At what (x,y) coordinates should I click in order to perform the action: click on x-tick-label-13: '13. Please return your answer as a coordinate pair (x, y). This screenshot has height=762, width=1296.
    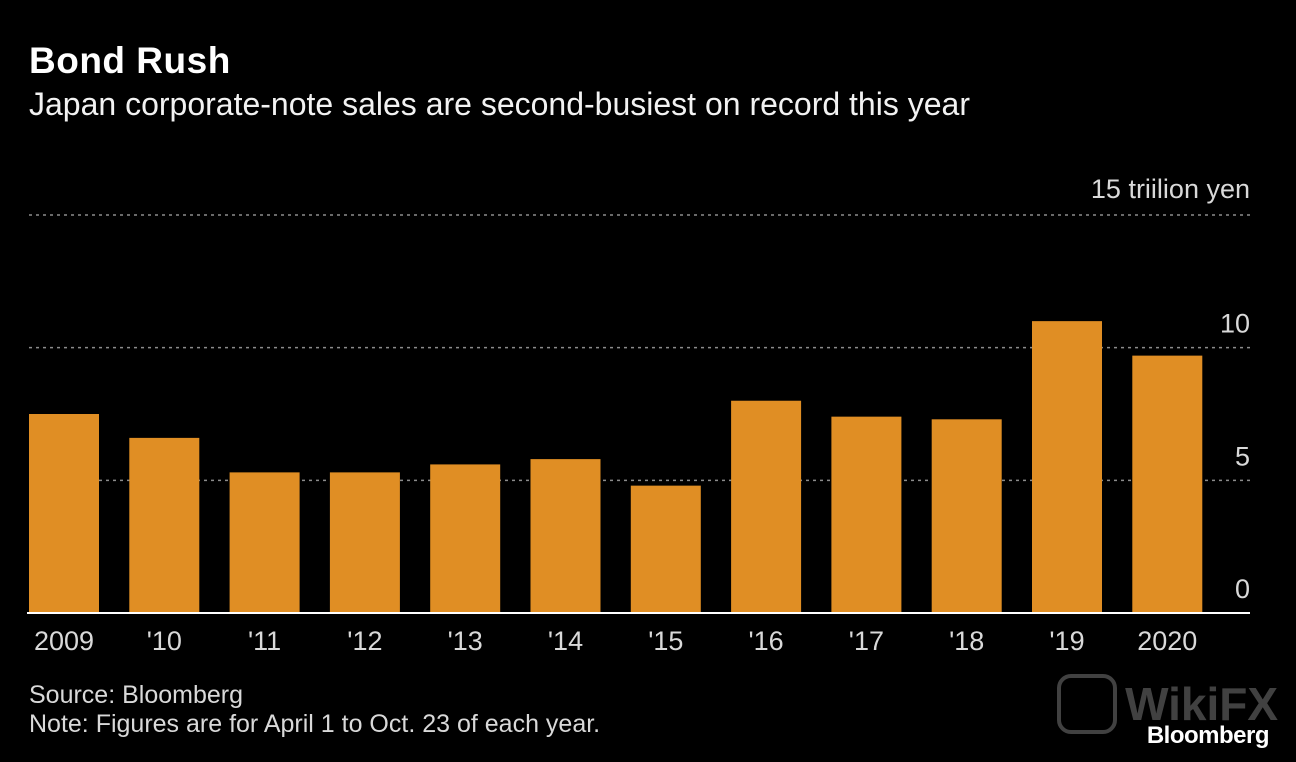
    Looking at the image, I should click on (465, 641).